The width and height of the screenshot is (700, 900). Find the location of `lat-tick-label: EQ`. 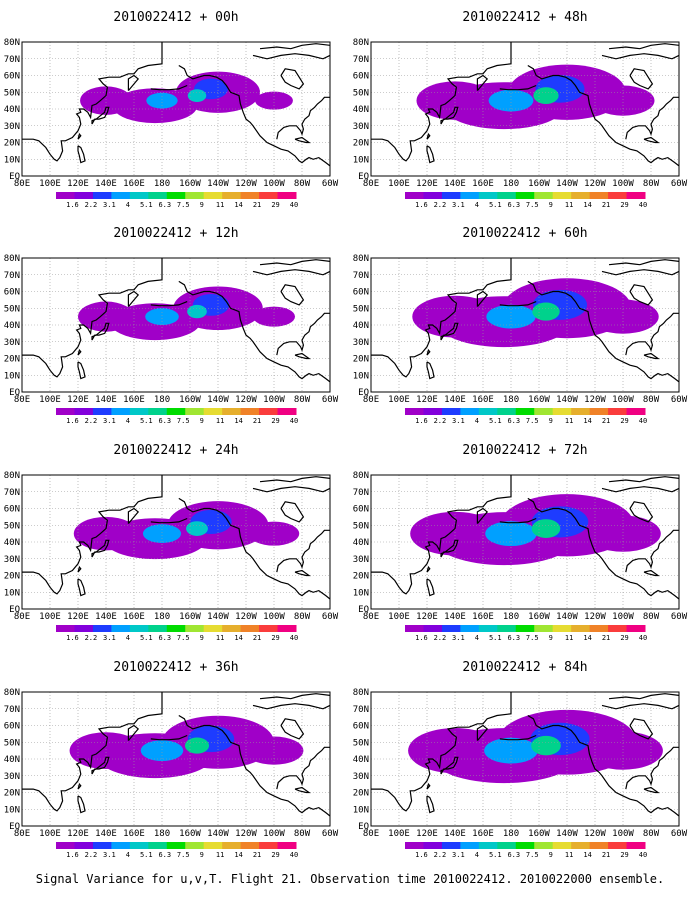

lat-tick-label: EQ is located at coordinates (14, 827).